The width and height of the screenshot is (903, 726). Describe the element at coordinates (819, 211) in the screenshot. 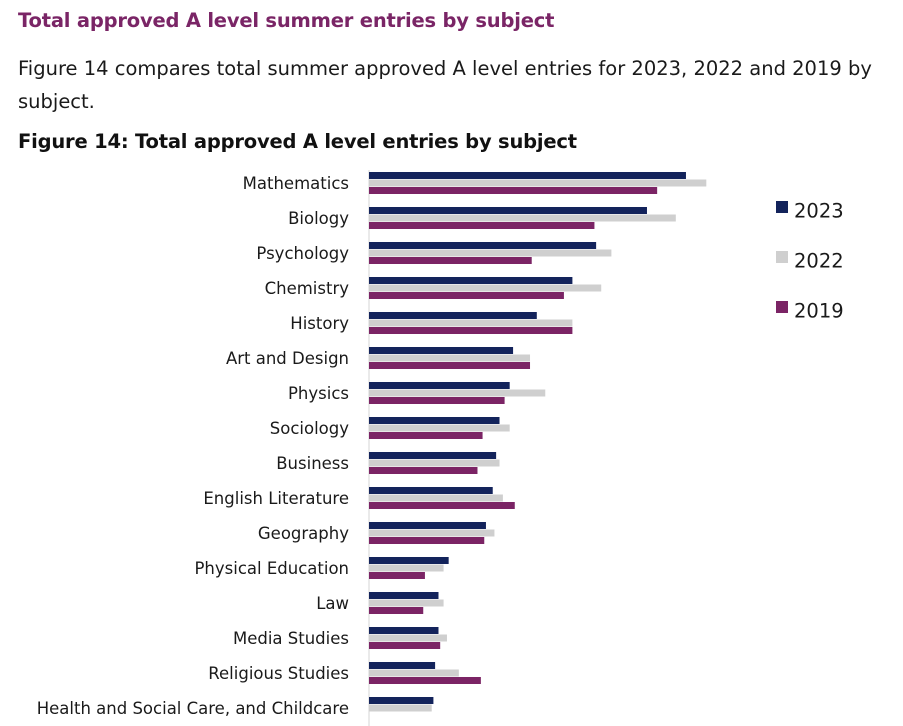

I see `legend-label-2023: 2023` at that location.